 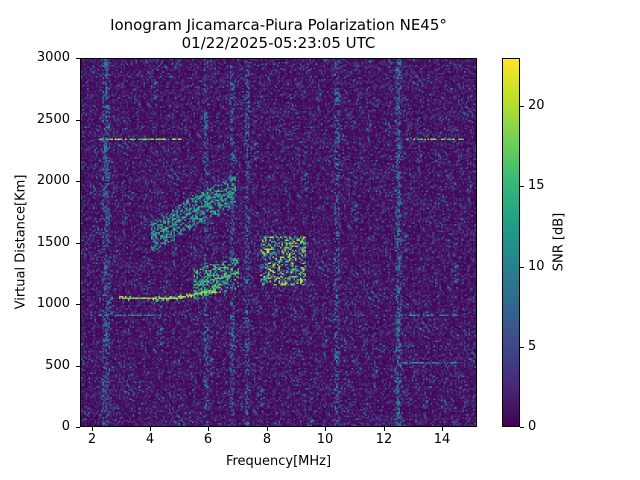 What do you see at coordinates (325, 439) in the screenshot?
I see `x-tick-label: 10` at bounding box center [325, 439].